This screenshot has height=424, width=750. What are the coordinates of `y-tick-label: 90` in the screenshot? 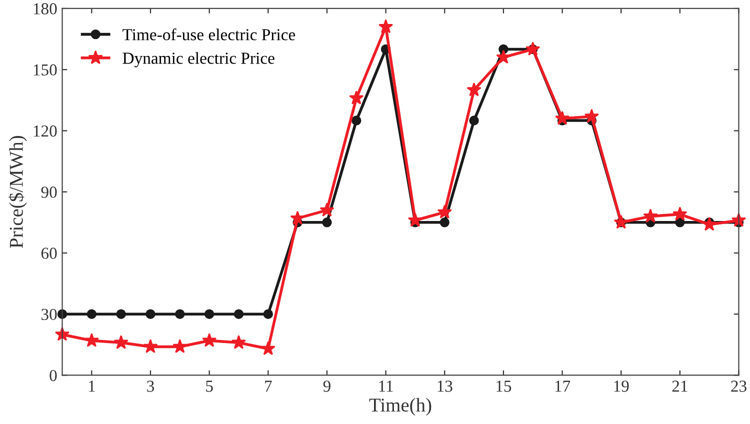 It's located at (49, 192).